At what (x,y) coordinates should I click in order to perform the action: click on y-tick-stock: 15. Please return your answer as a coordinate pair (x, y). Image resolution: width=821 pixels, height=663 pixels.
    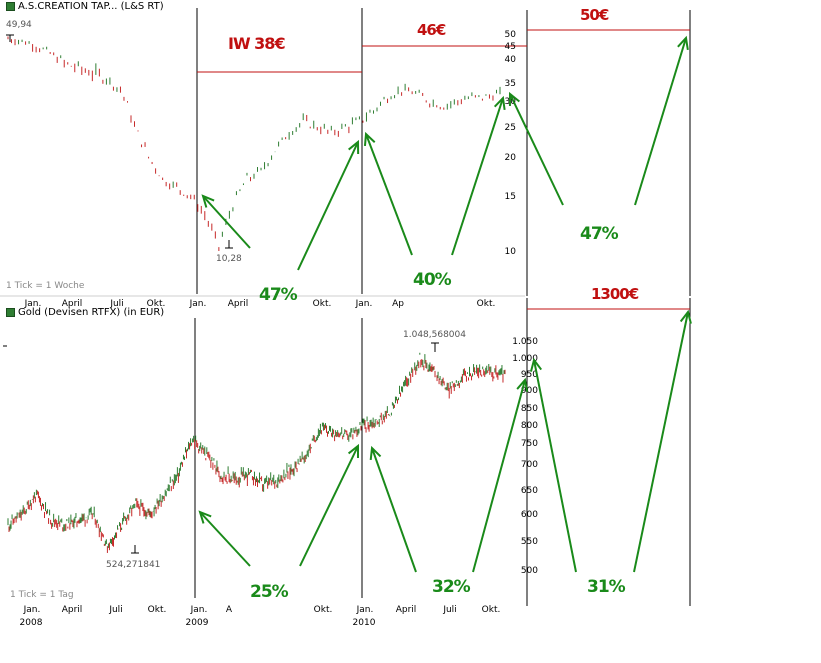
    Looking at the image, I should click on (510, 197).